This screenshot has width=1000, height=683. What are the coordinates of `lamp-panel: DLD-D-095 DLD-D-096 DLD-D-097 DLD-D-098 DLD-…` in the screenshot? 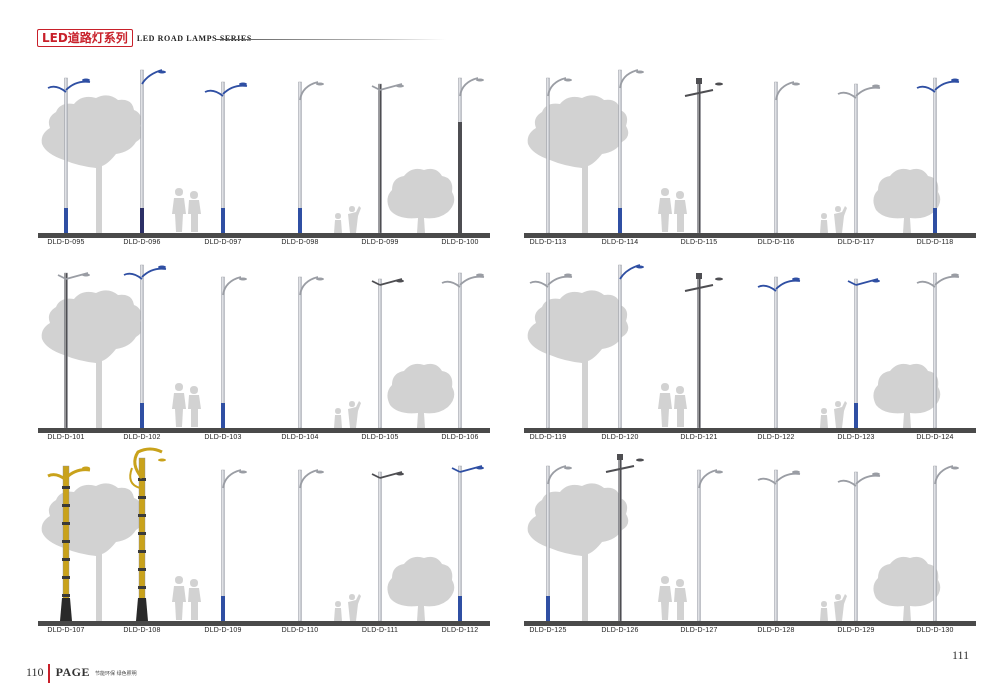 It's located at (264, 147).